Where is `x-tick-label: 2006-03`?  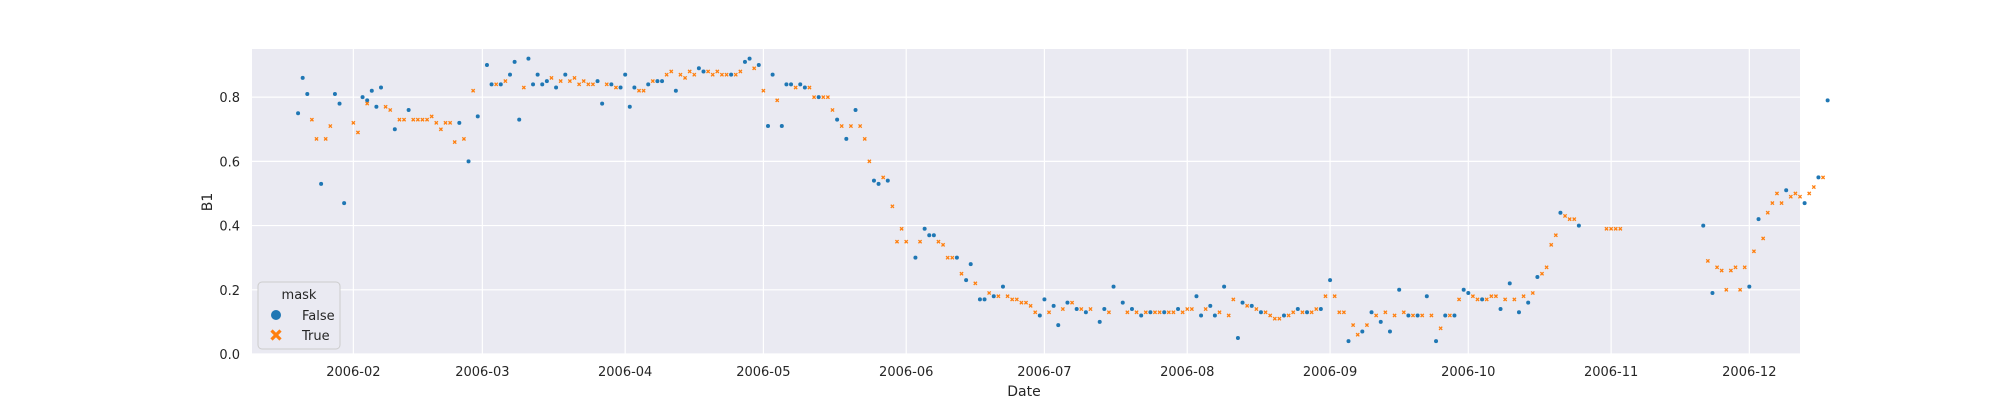
x-tick-label: 2006-03 is located at coordinates (482, 372).